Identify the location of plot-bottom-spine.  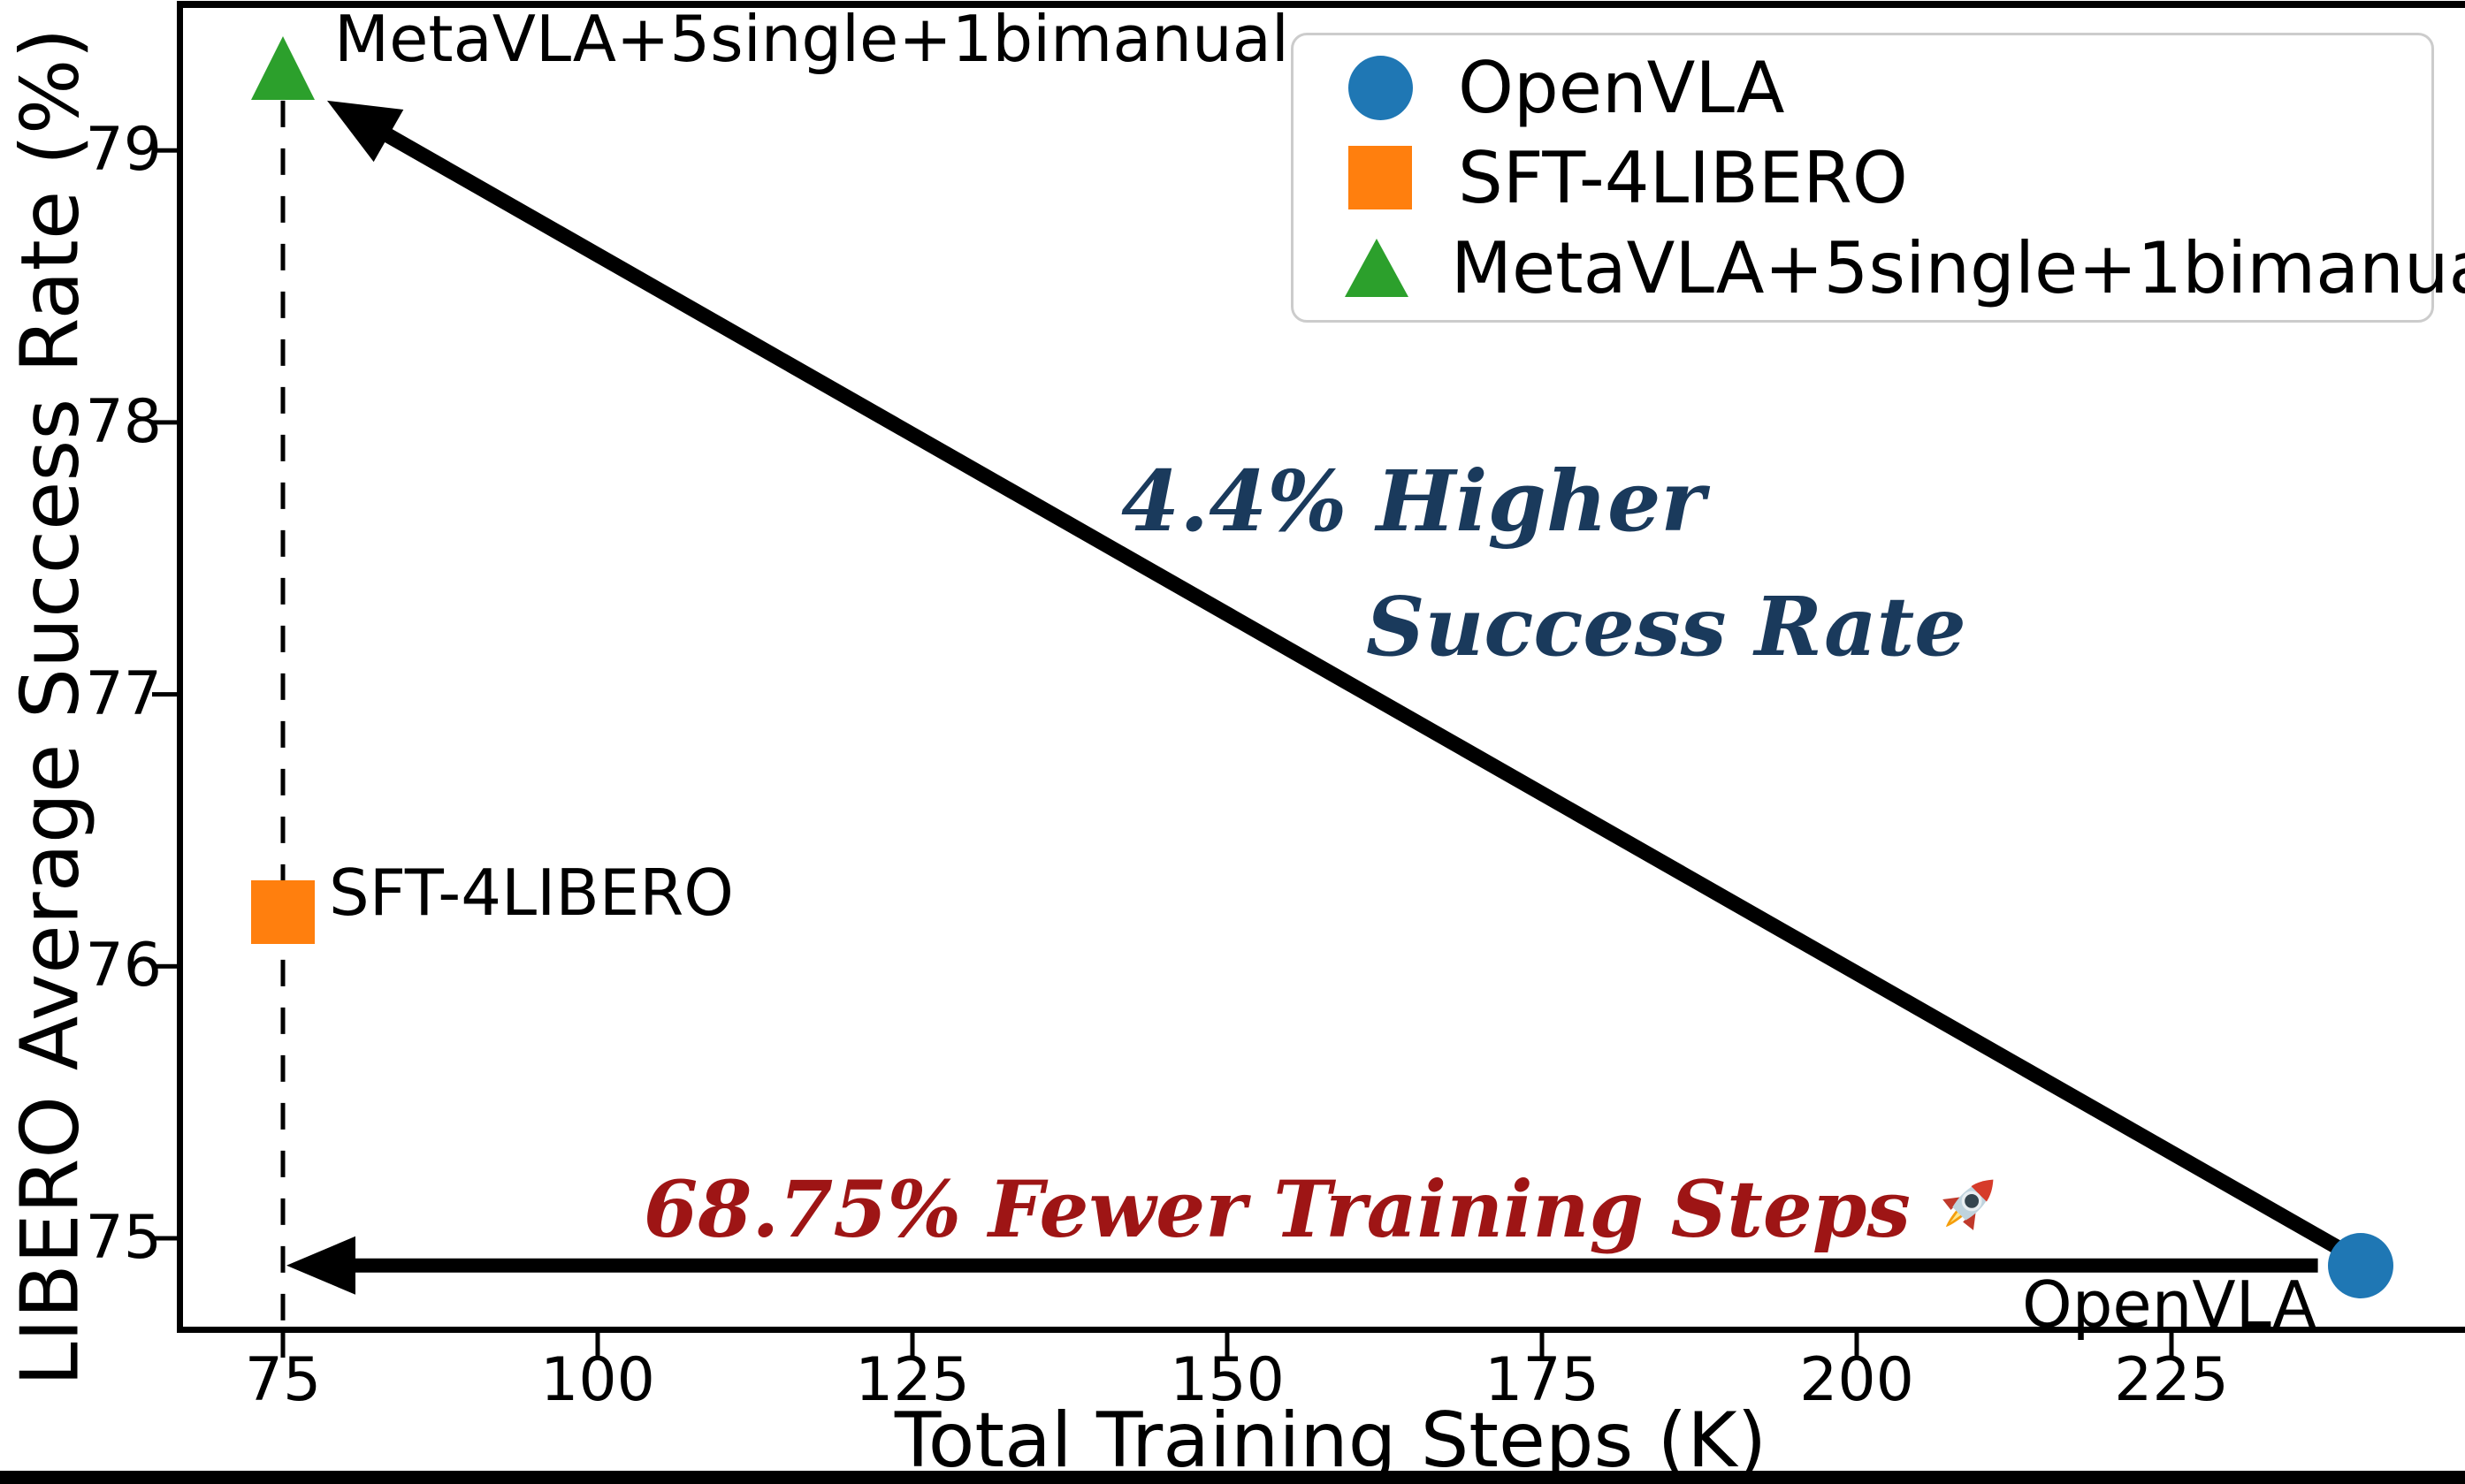
(1321, 1330).